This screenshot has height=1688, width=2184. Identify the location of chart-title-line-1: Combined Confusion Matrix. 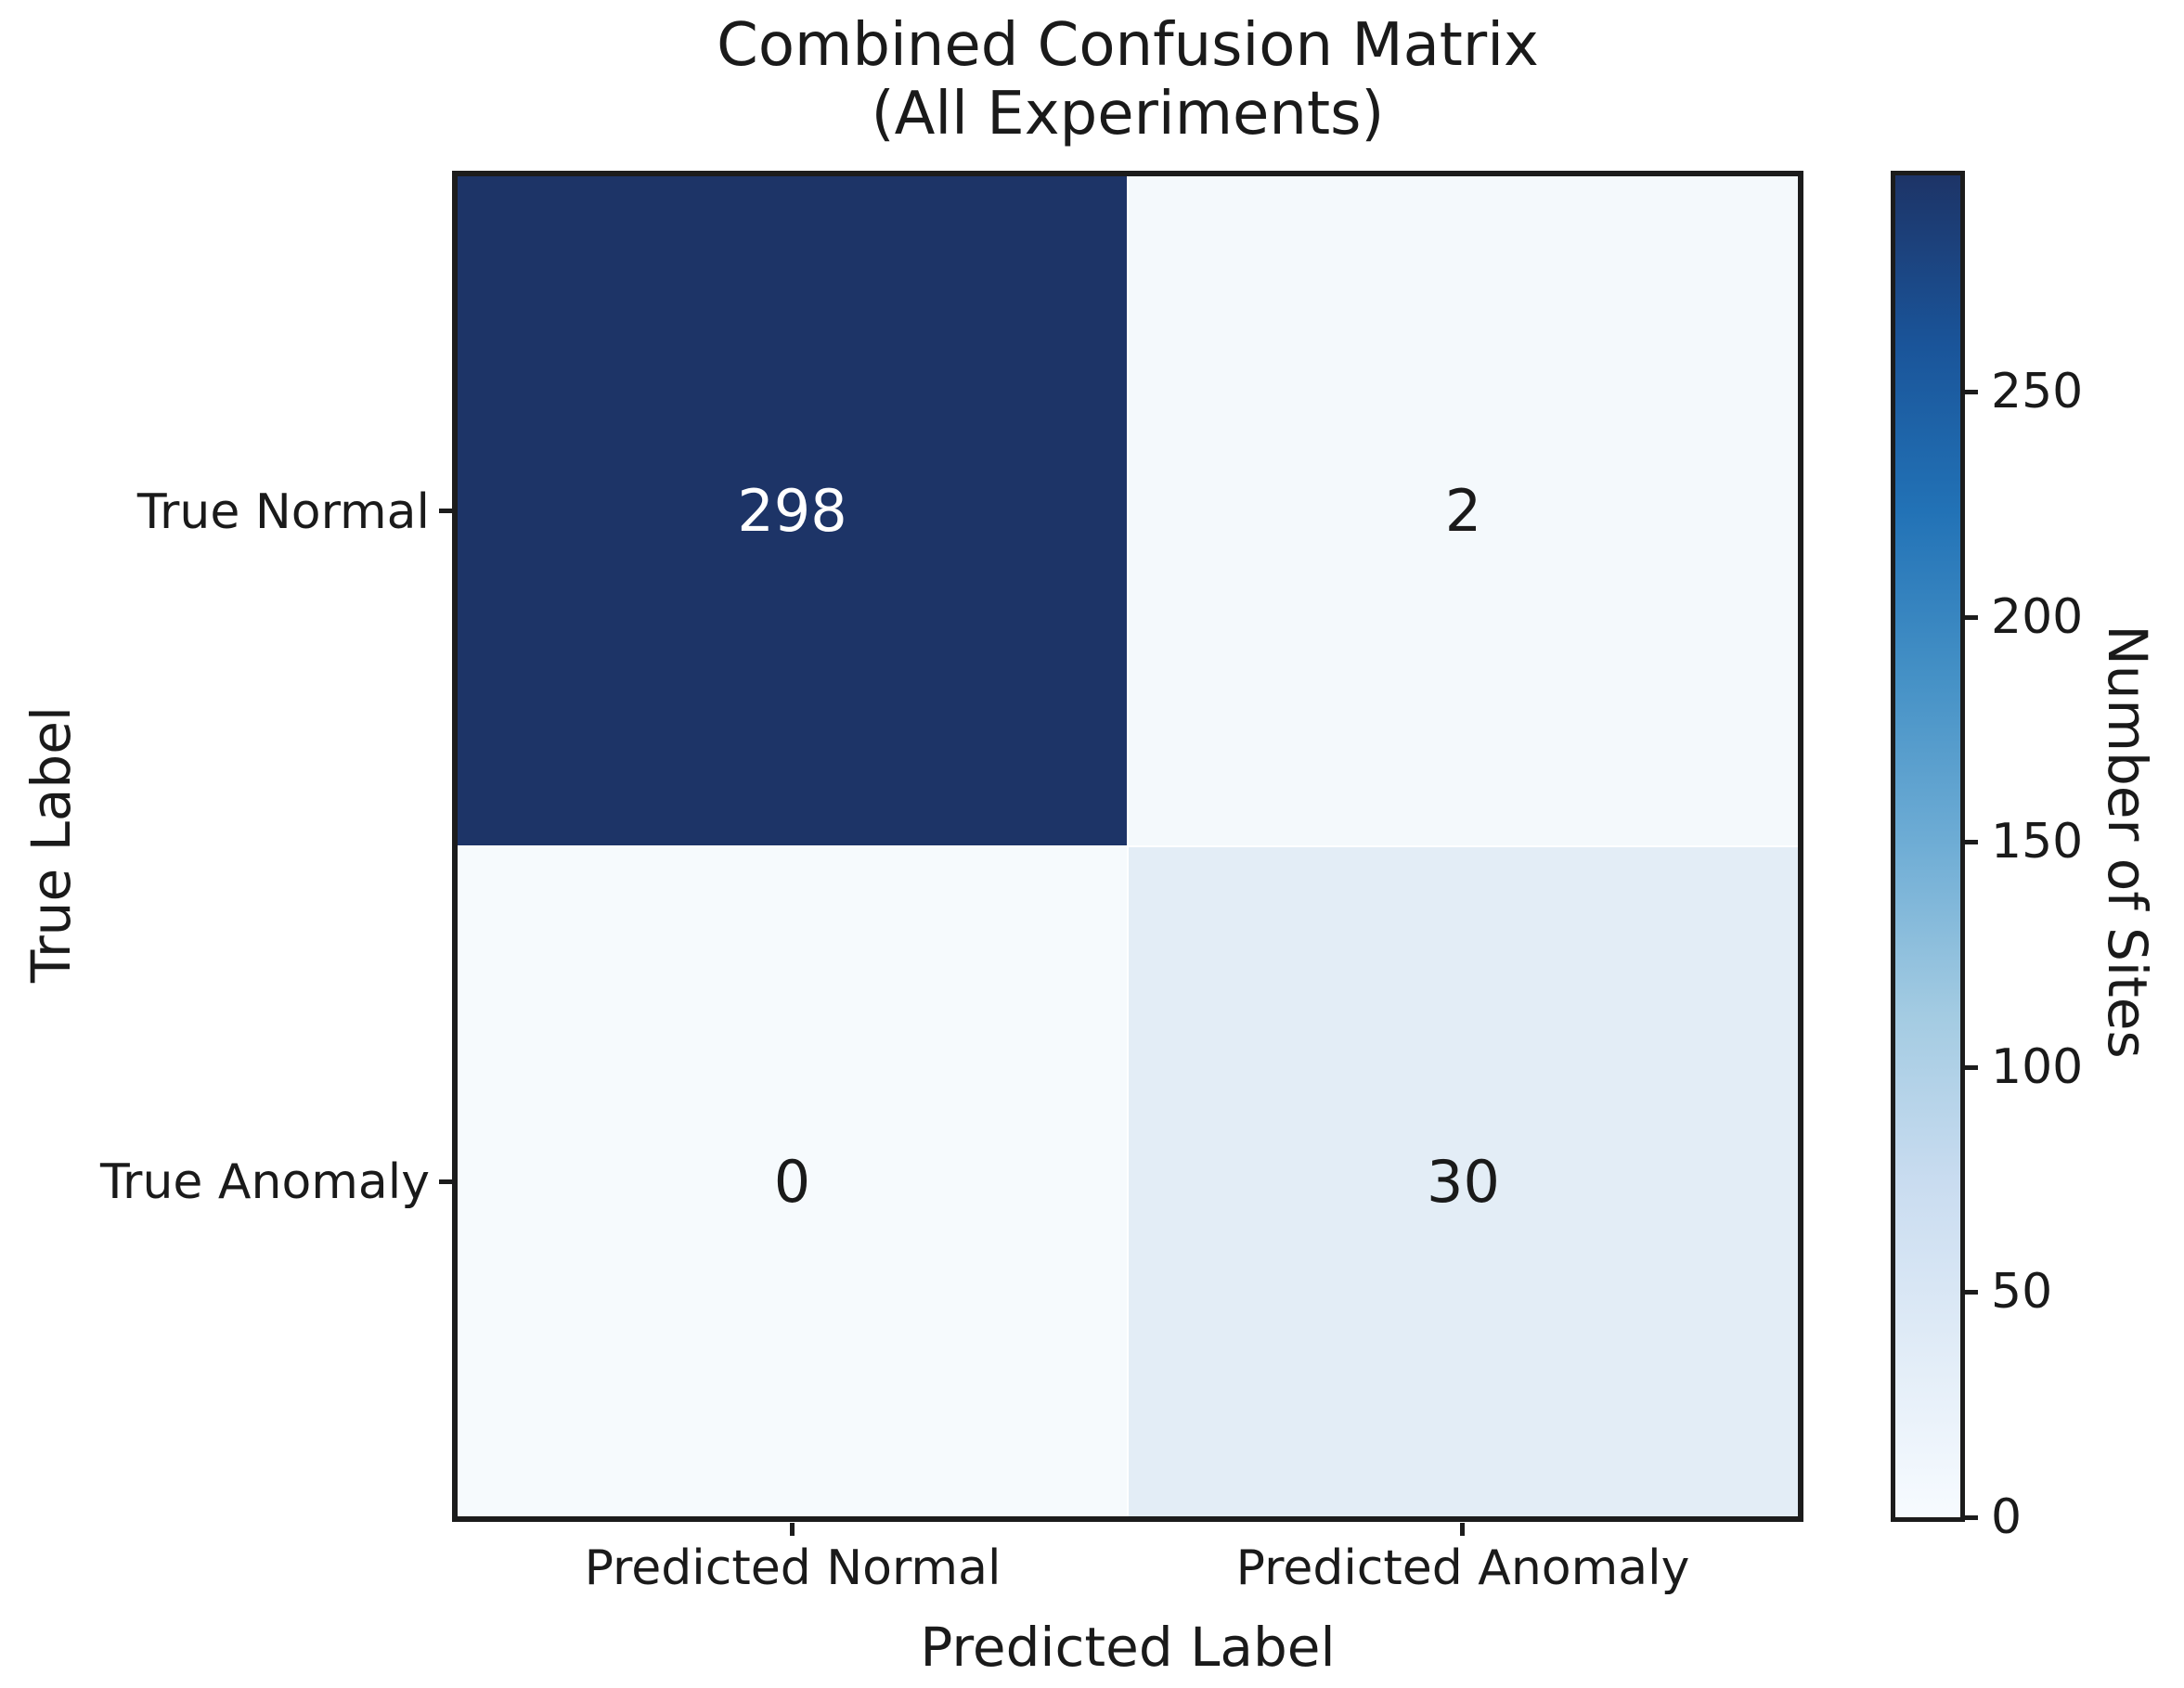
(1128, 45).